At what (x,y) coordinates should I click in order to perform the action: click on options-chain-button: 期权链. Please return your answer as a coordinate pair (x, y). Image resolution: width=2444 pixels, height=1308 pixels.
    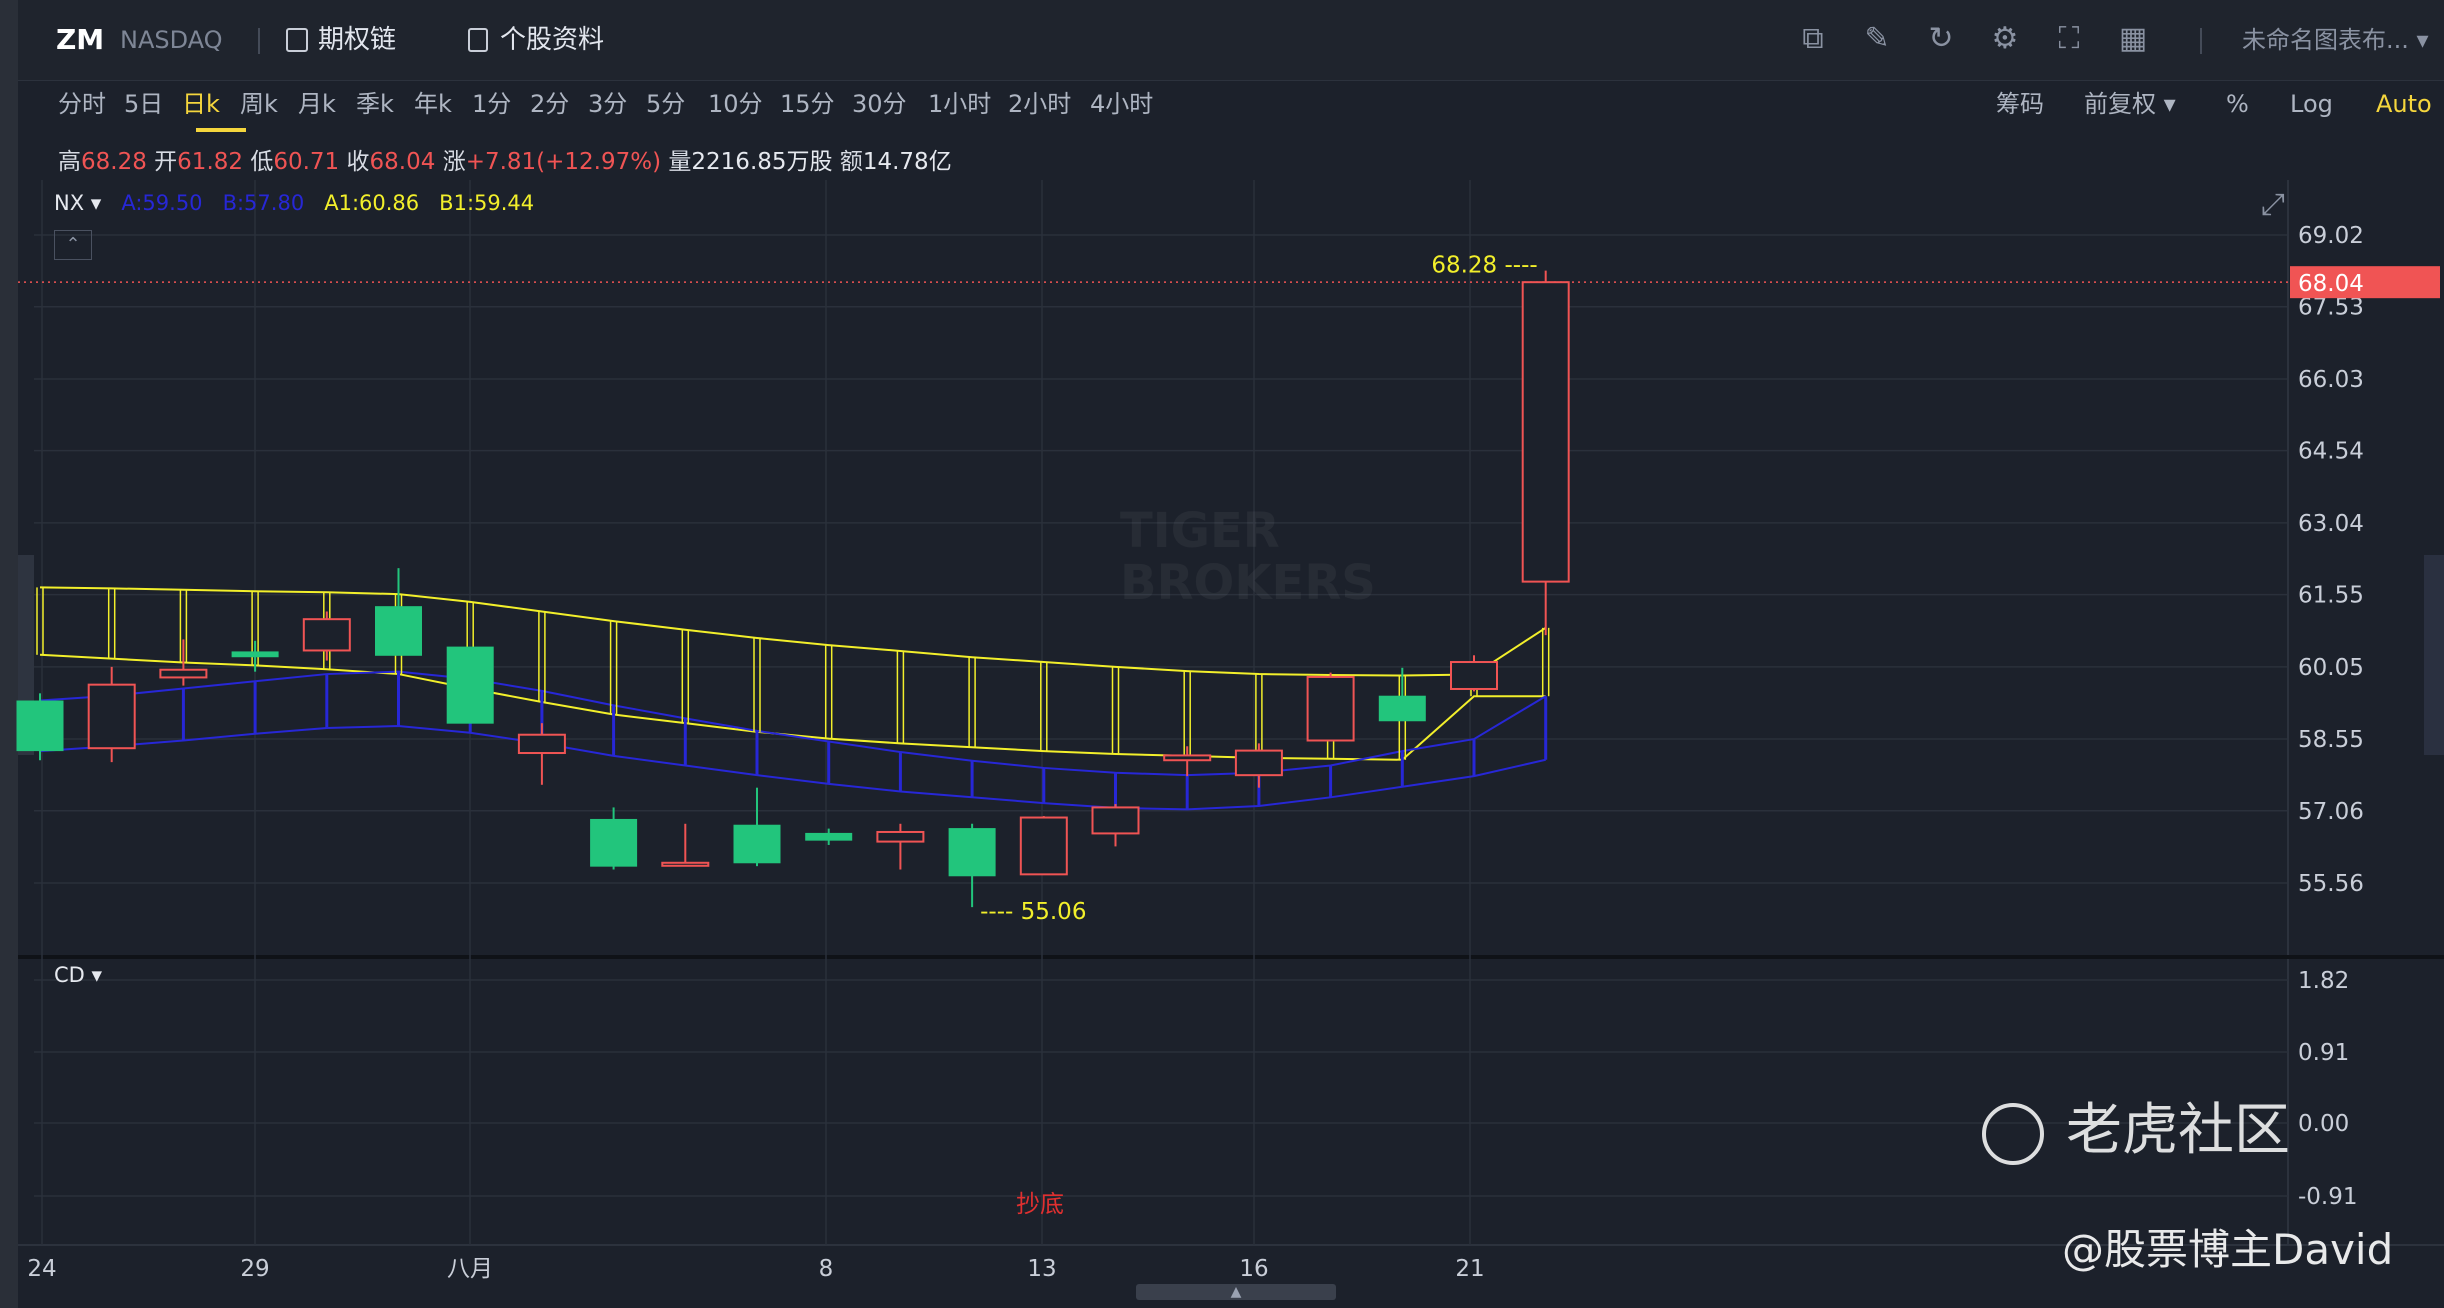
    Looking at the image, I should click on (357, 40).